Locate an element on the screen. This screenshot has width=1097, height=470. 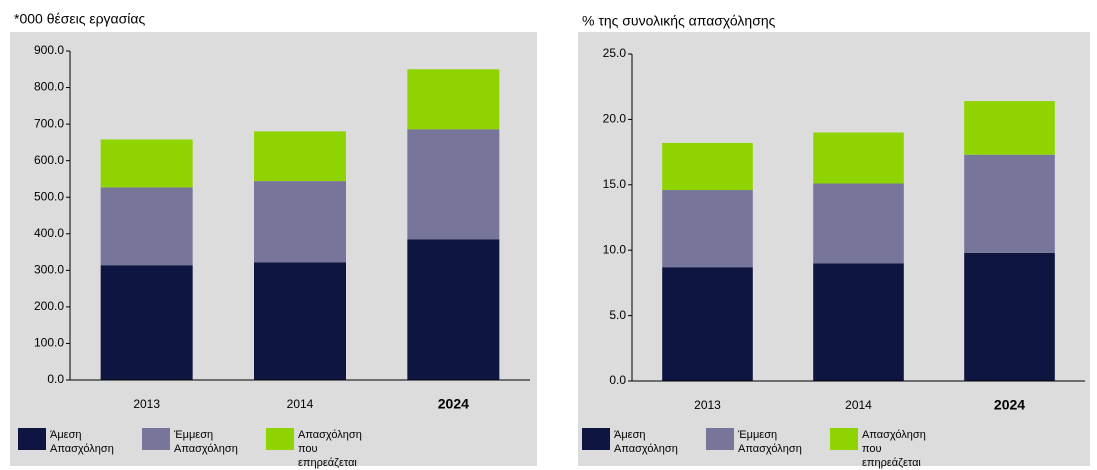
y-tick-label: 20.0 is located at coordinates (615, 119).